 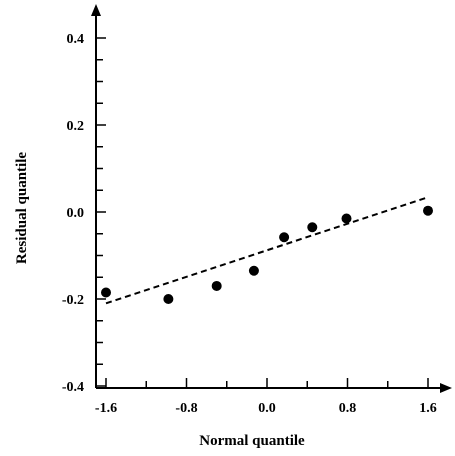 What do you see at coordinates (106, 408) in the screenshot?
I see `x-tick-label: -1.6` at bounding box center [106, 408].